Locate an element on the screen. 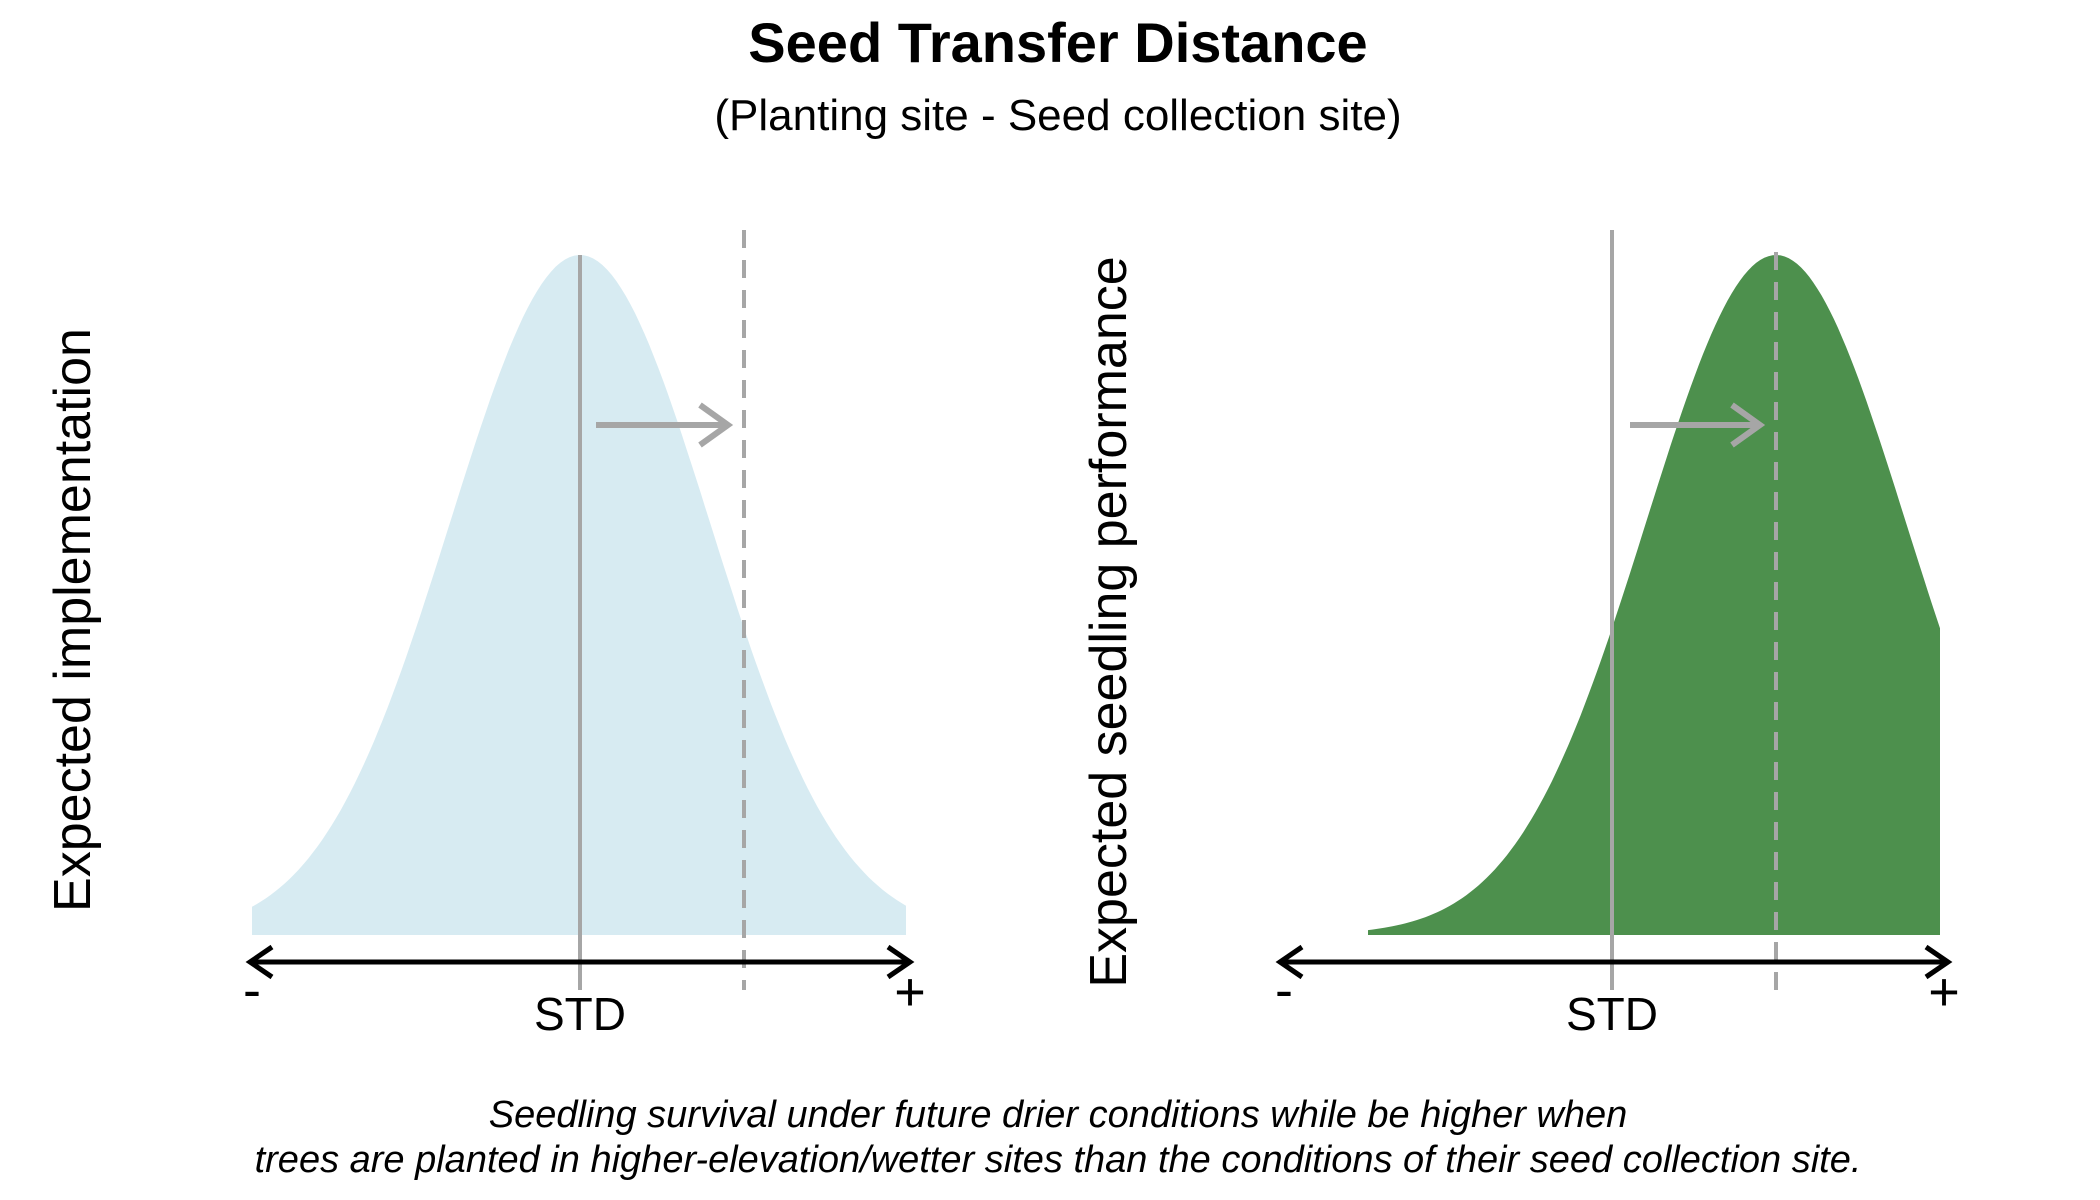 The height and width of the screenshot is (1200, 2100). y-axis-label: Expected implementation is located at coordinates (73, 620).